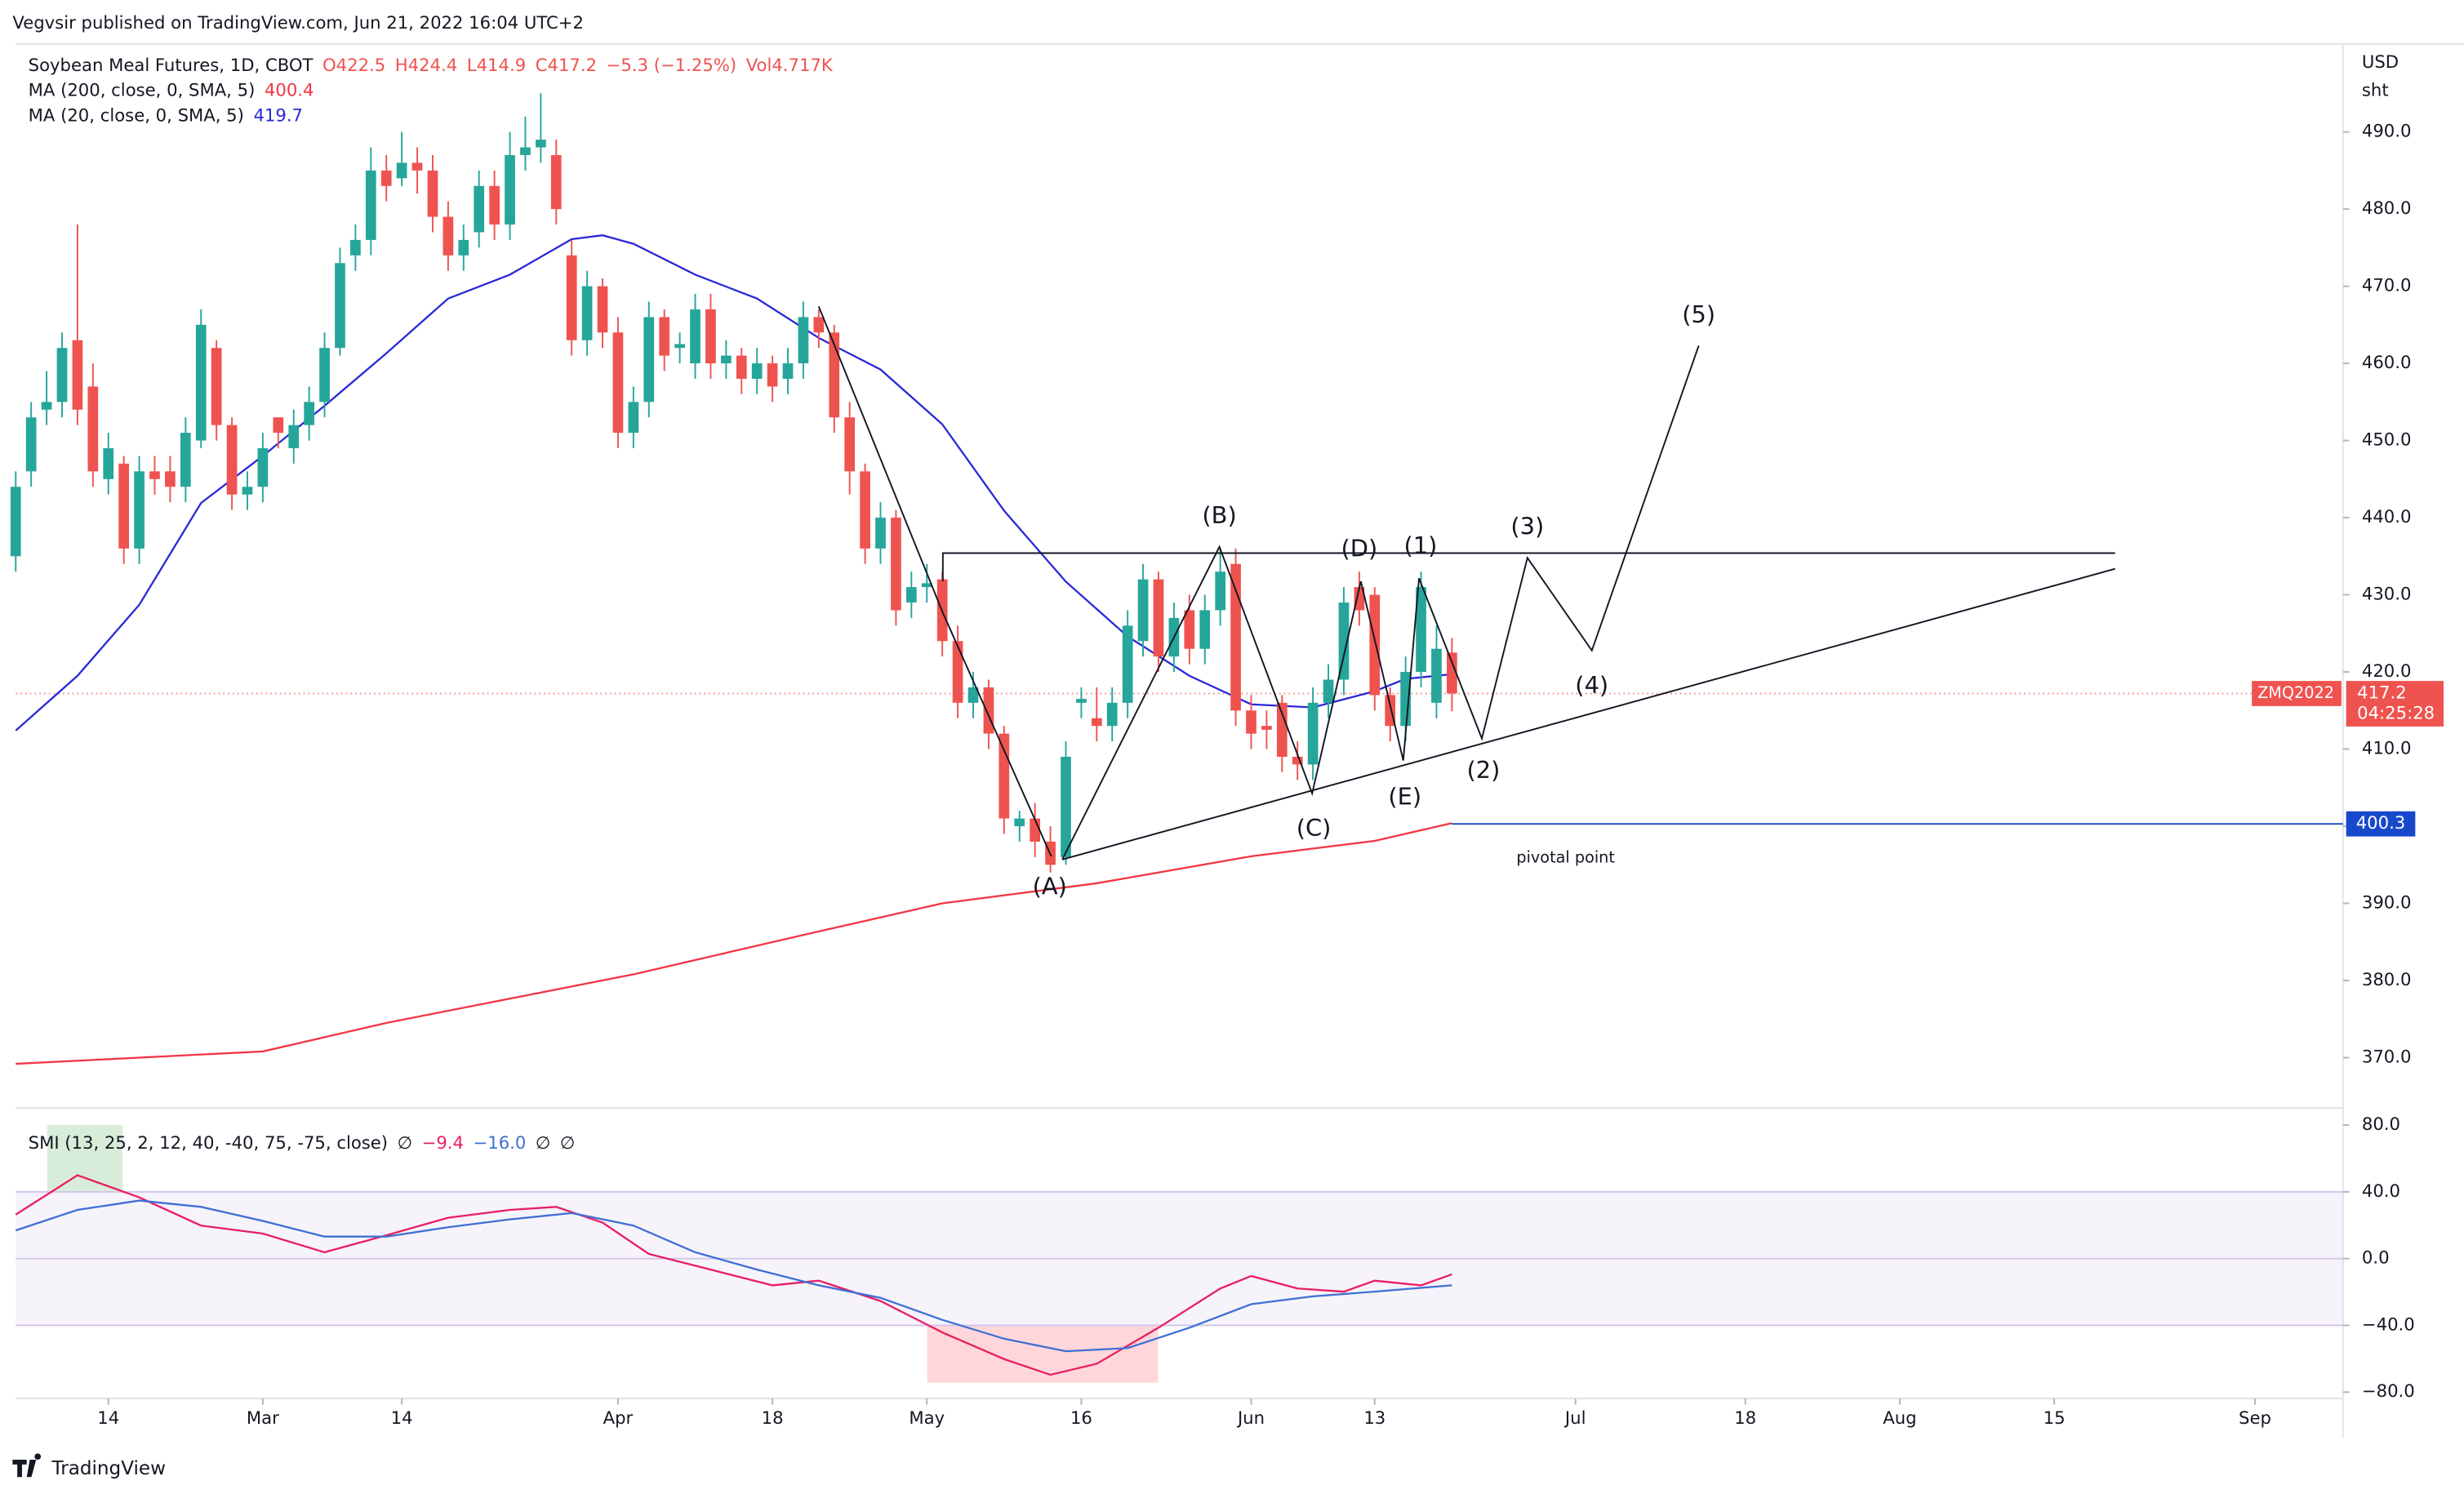 The width and height of the screenshot is (2464, 1494). I want to click on countdown-label: 04:25:28, so click(2396, 713).